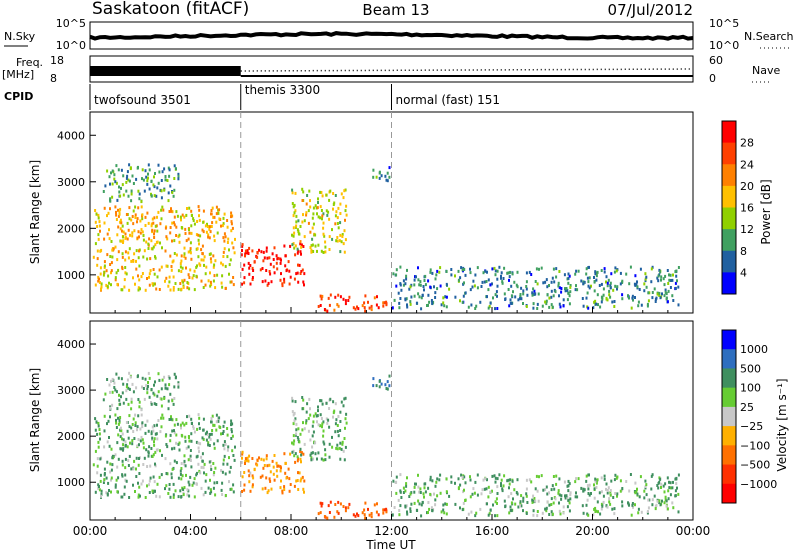 The height and width of the screenshot is (558, 800). What do you see at coordinates (448, 100) in the screenshot?
I see `cpid-segment-label: normal (fast) 151` at bounding box center [448, 100].